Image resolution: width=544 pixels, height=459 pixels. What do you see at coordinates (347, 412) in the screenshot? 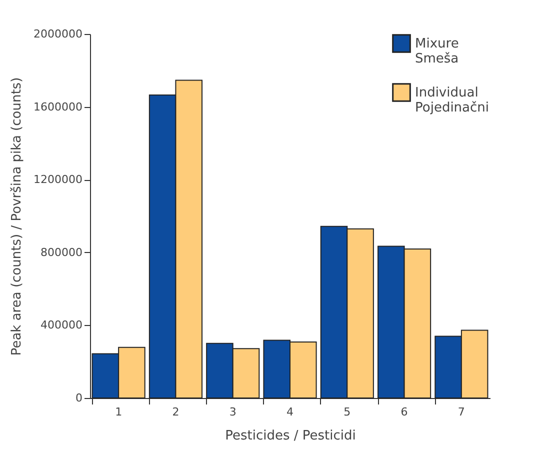
I see `x-tick-label: 5` at bounding box center [347, 412].